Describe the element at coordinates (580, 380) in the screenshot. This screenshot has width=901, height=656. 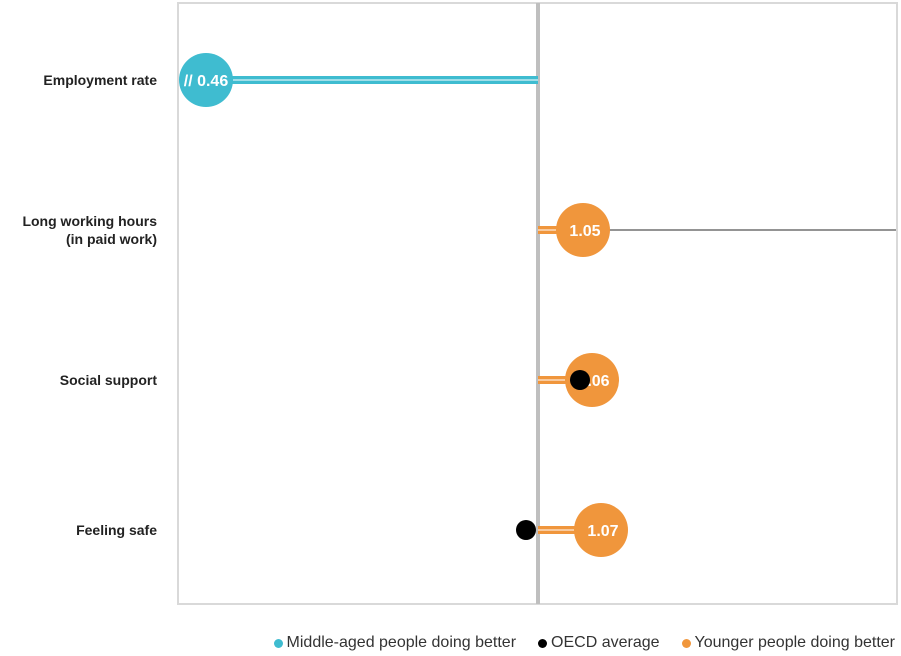
I see `oecd-average-marker-social-support` at that location.